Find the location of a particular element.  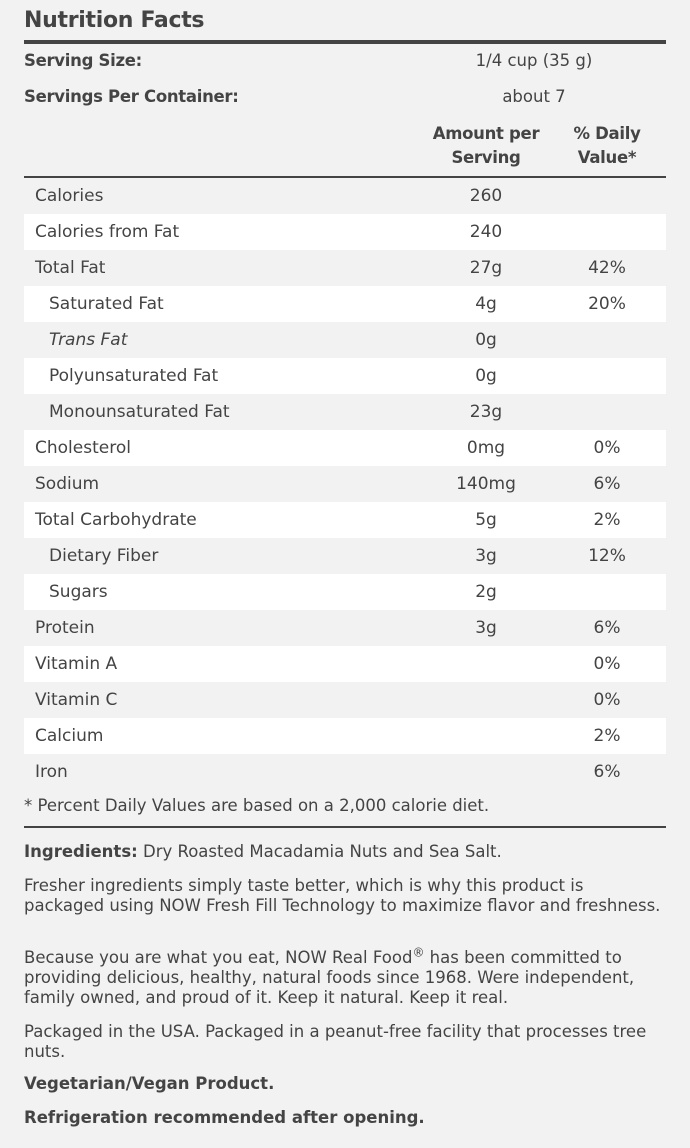

nutrient-row: Cholesterol 0mg 0% is located at coordinates (345, 448).